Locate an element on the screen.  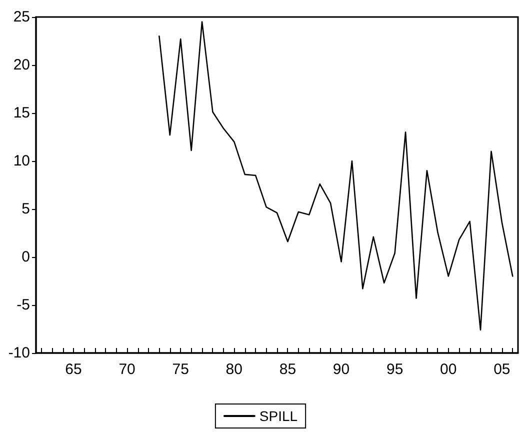
x-tick-label: 70 is located at coordinates (127, 369).